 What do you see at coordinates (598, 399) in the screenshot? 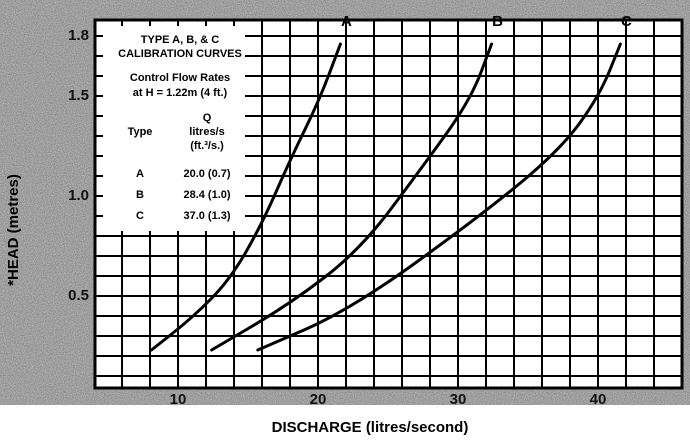
I see `x-tick-label: 40` at bounding box center [598, 399].